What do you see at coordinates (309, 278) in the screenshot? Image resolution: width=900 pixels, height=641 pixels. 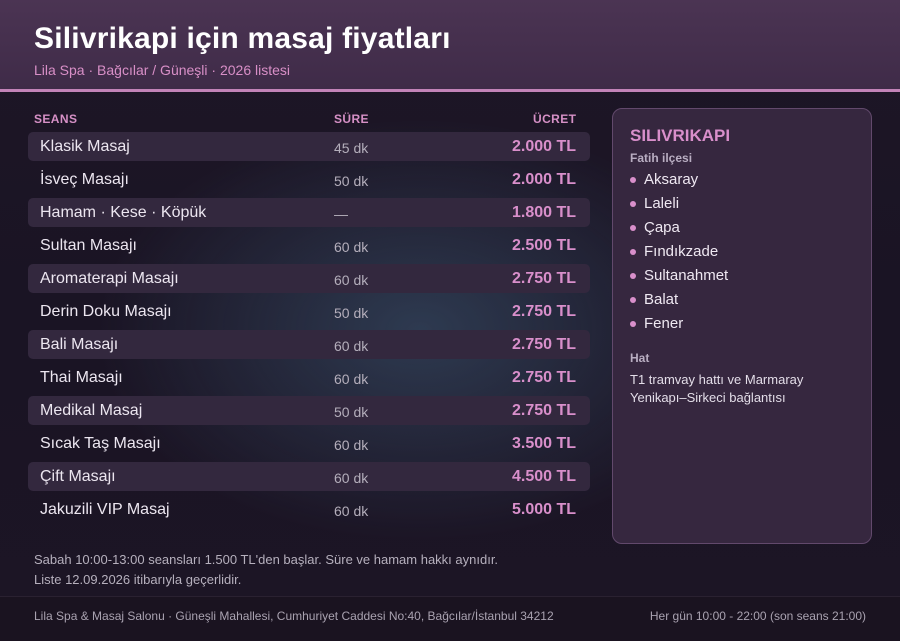 I see `table-row: Aromaterapi Masajı 60 dk 2.750 TL` at bounding box center [309, 278].